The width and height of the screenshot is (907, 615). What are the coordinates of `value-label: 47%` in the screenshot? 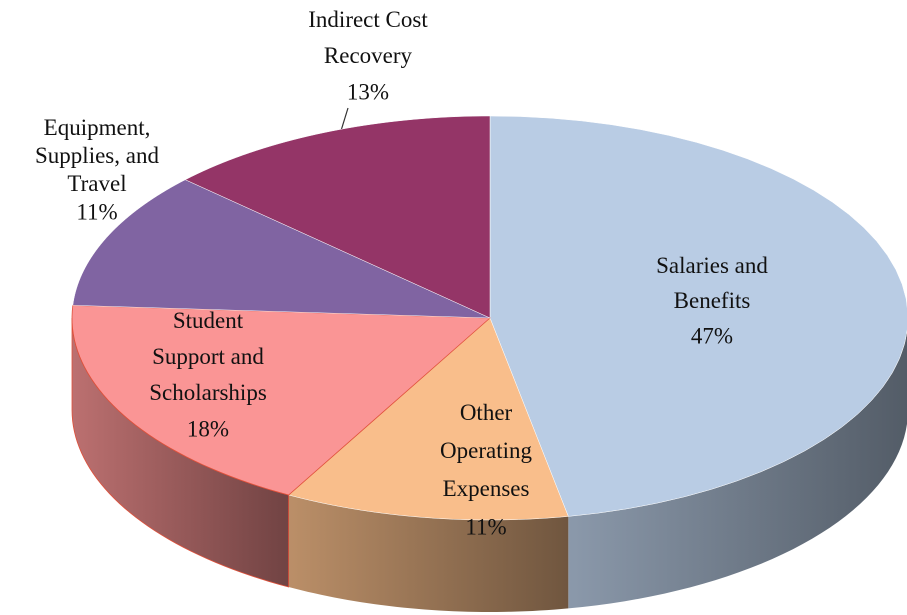 It's located at (712, 335).